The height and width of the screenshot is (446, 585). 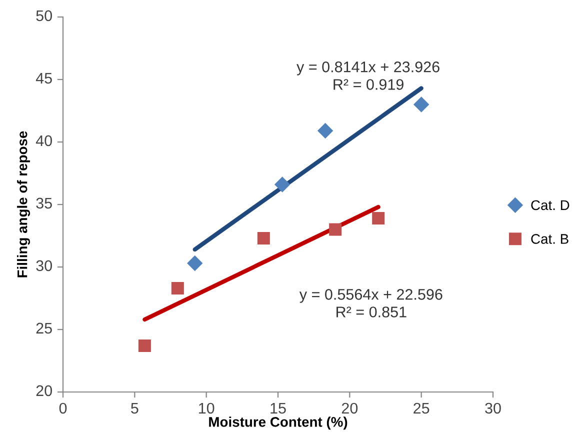 I want to click on y-tick-label: 50, so click(x=44, y=16).